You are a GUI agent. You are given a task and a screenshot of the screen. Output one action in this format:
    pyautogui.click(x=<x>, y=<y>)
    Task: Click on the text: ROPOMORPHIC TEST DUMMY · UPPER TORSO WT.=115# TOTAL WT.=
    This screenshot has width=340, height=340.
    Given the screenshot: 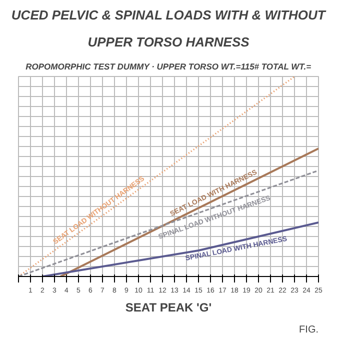 What is the action you would take?
    pyautogui.click(x=169, y=67)
    